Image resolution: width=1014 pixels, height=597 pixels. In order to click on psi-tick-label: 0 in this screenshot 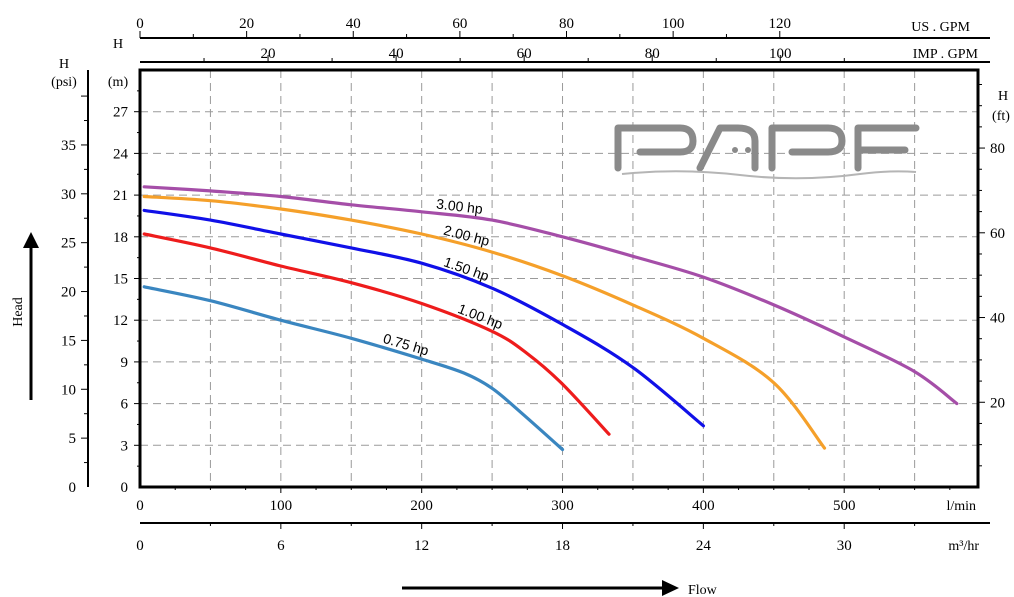, I will do `click(73, 488)`.